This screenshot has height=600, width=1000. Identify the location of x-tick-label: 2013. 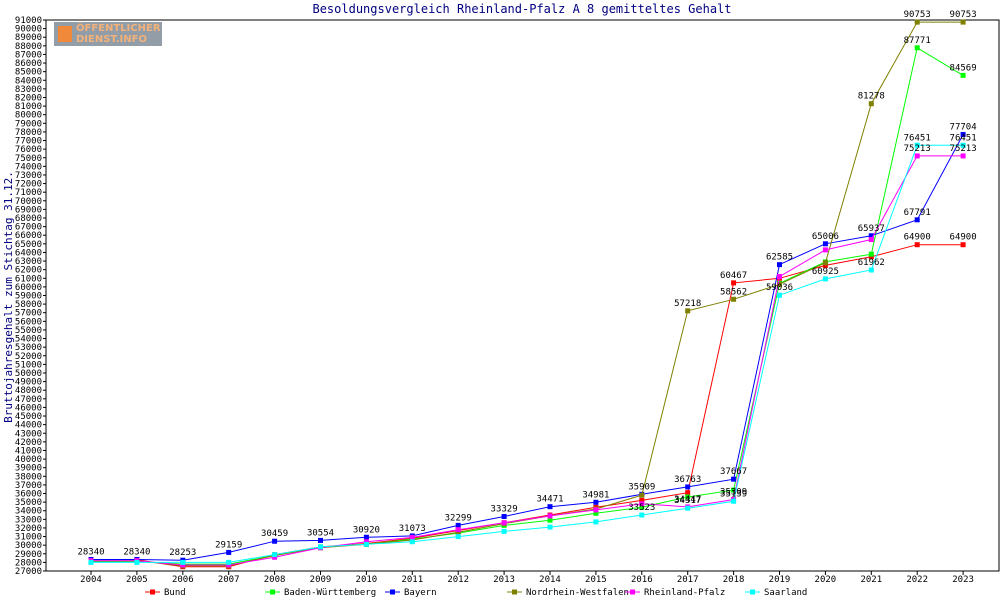
(504, 580).